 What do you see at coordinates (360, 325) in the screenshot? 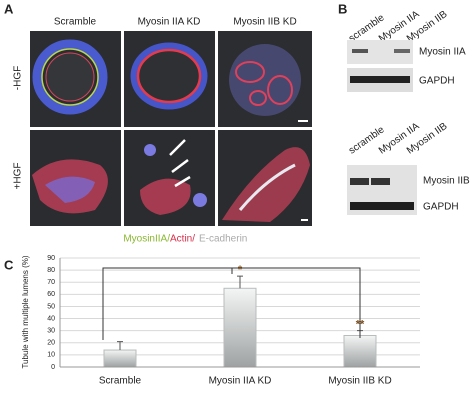
I see `significance-label: **` at bounding box center [360, 325].